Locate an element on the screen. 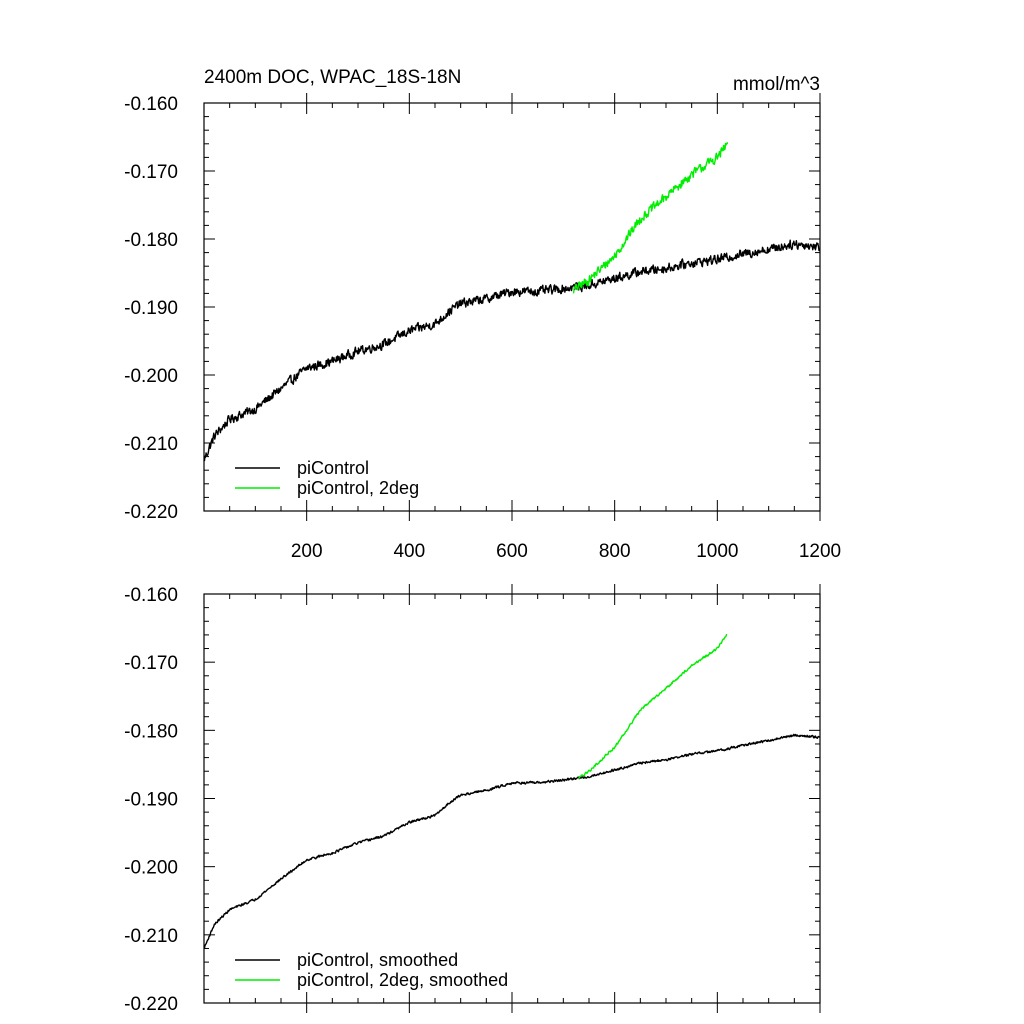 Image resolution: width=1024 pixels, height=1024 pixels. x-tick-label: 400 is located at coordinates (409, 551).